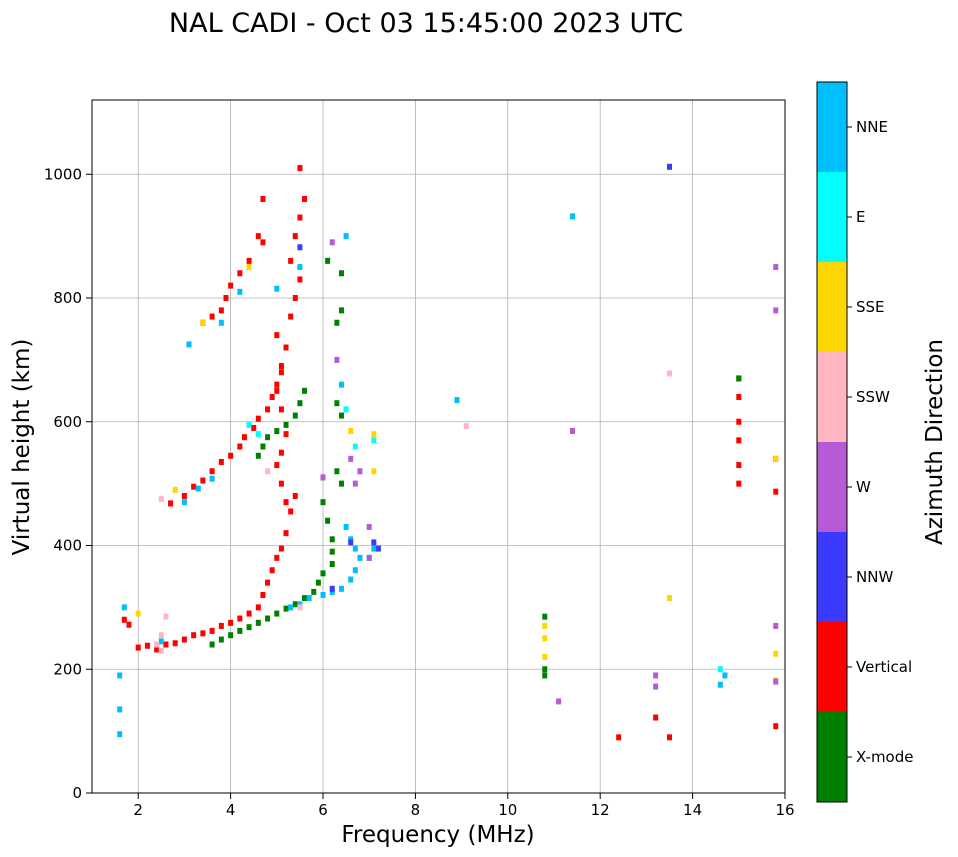 Image resolution: width=958 pixels, height=857 pixels. Describe the element at coordinates (464, 806) in the screenshot. I see `x-axis-ticks: 2 4 6 8 10 12 14 16` at that location.